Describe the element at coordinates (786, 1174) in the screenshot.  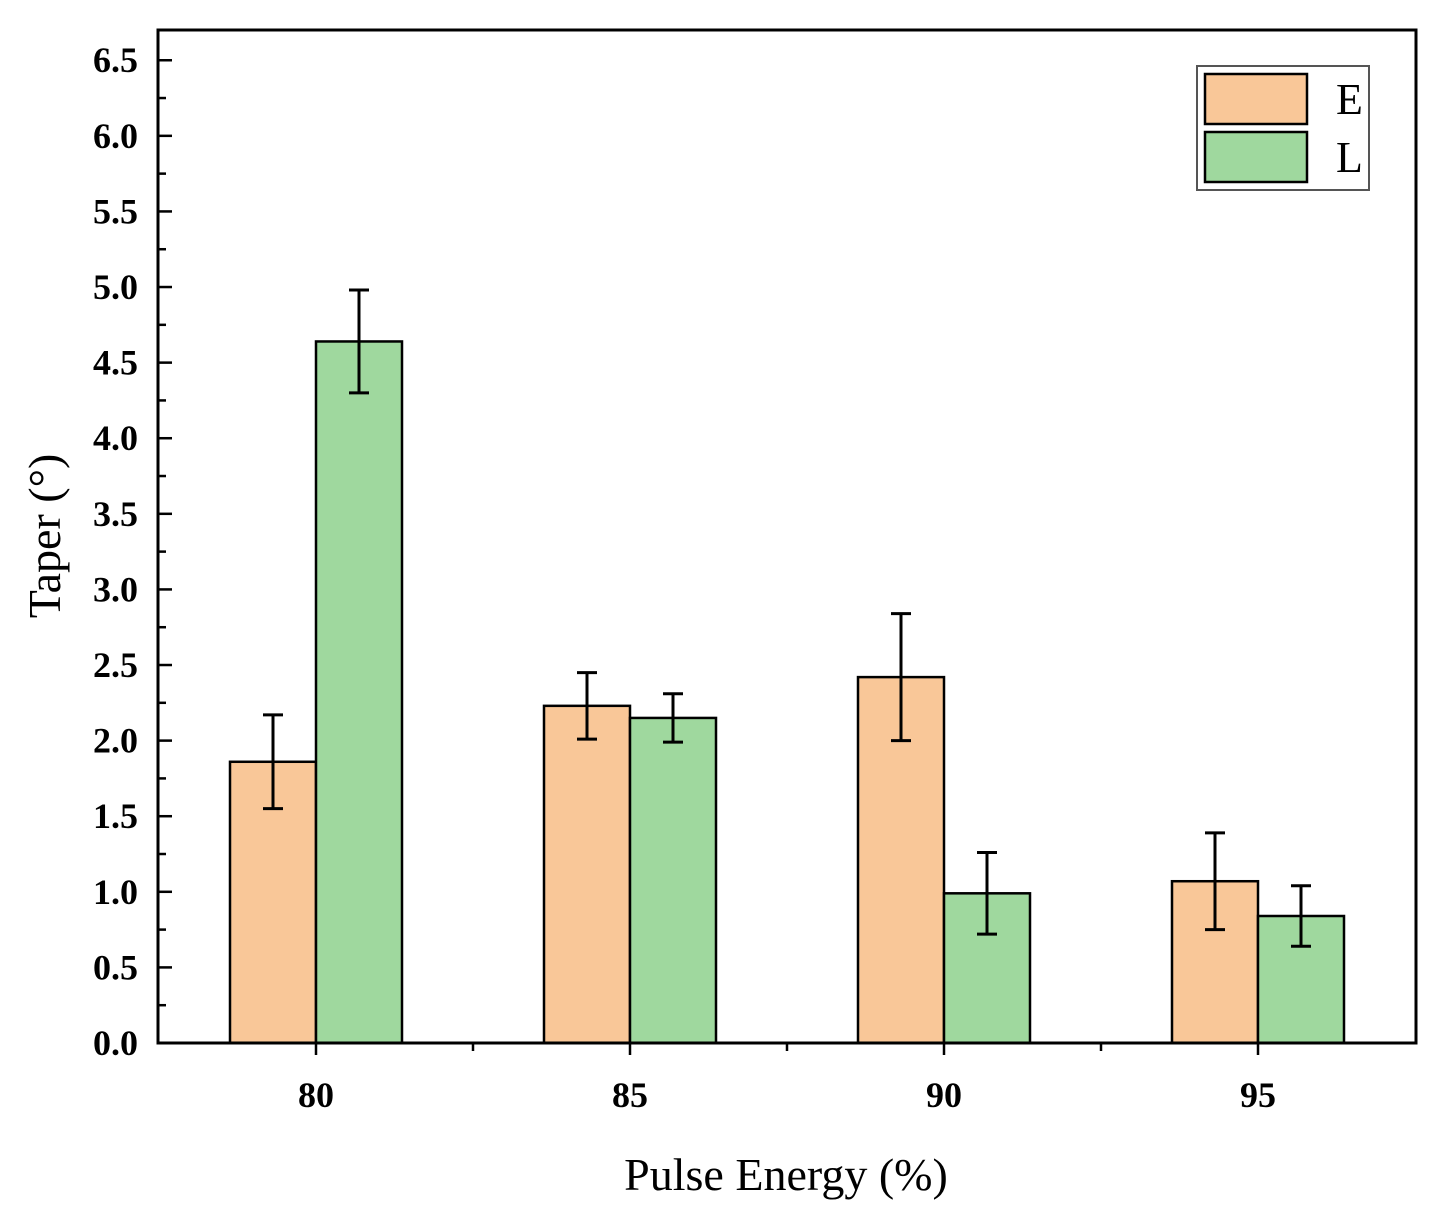
I see `x-axis-title: Pulse Energy (%)` at that location.